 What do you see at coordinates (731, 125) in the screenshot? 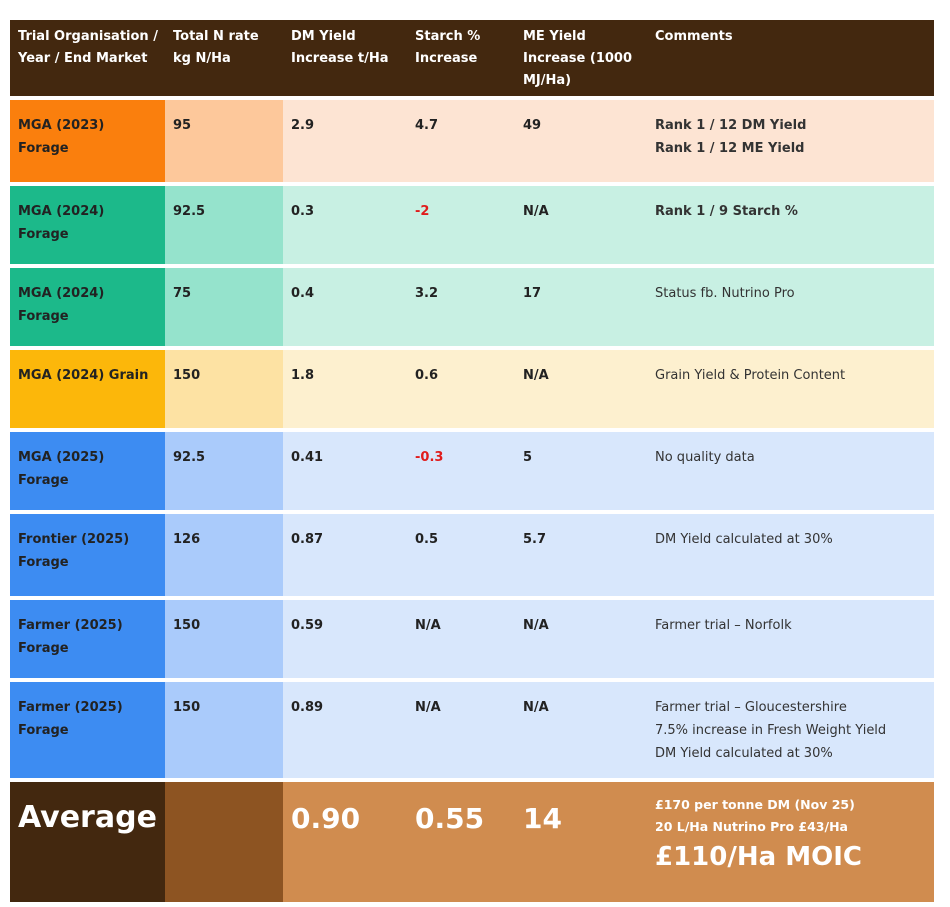
I see `comment-line: Rank 1 / 12 DM Yield` at bounding box center [731, 125].